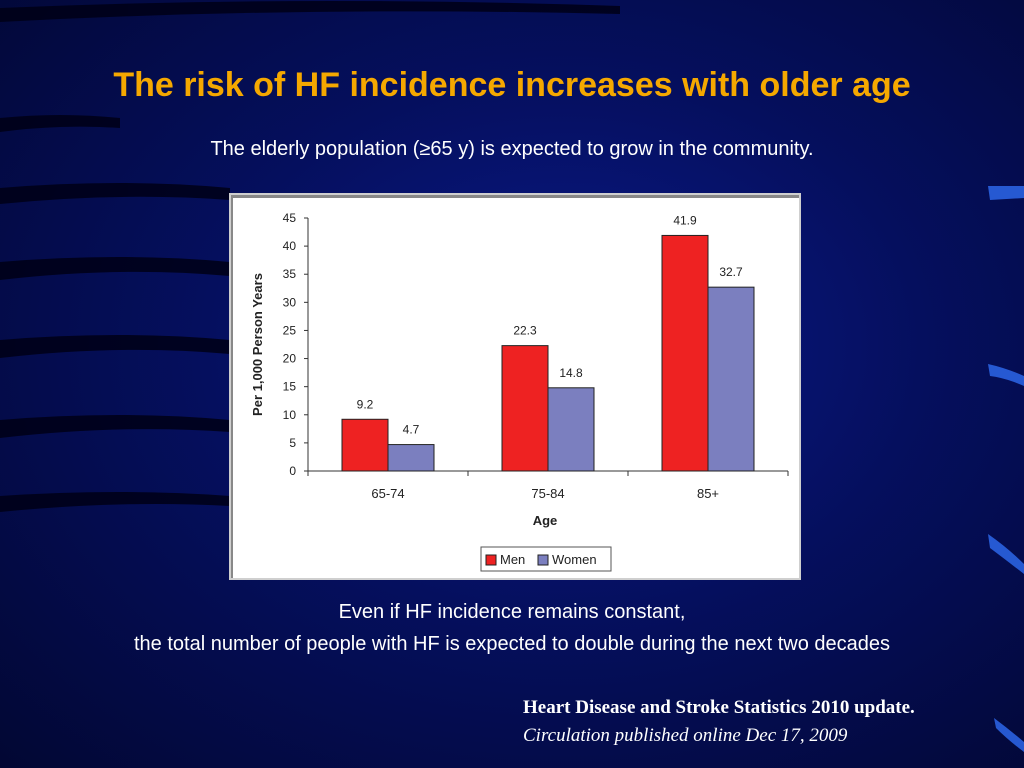  Describe the element at coordinates (685, 353) in the screenshot. I see `bar-men-85+` at that location.